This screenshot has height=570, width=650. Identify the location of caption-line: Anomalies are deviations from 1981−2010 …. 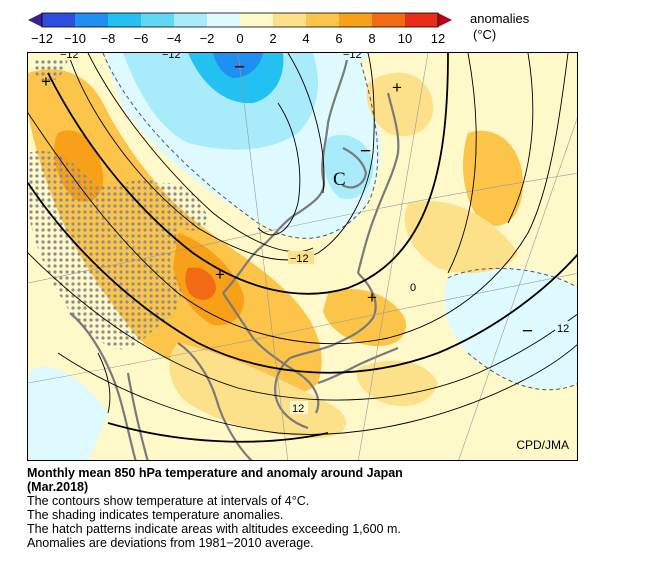
(170, 543).